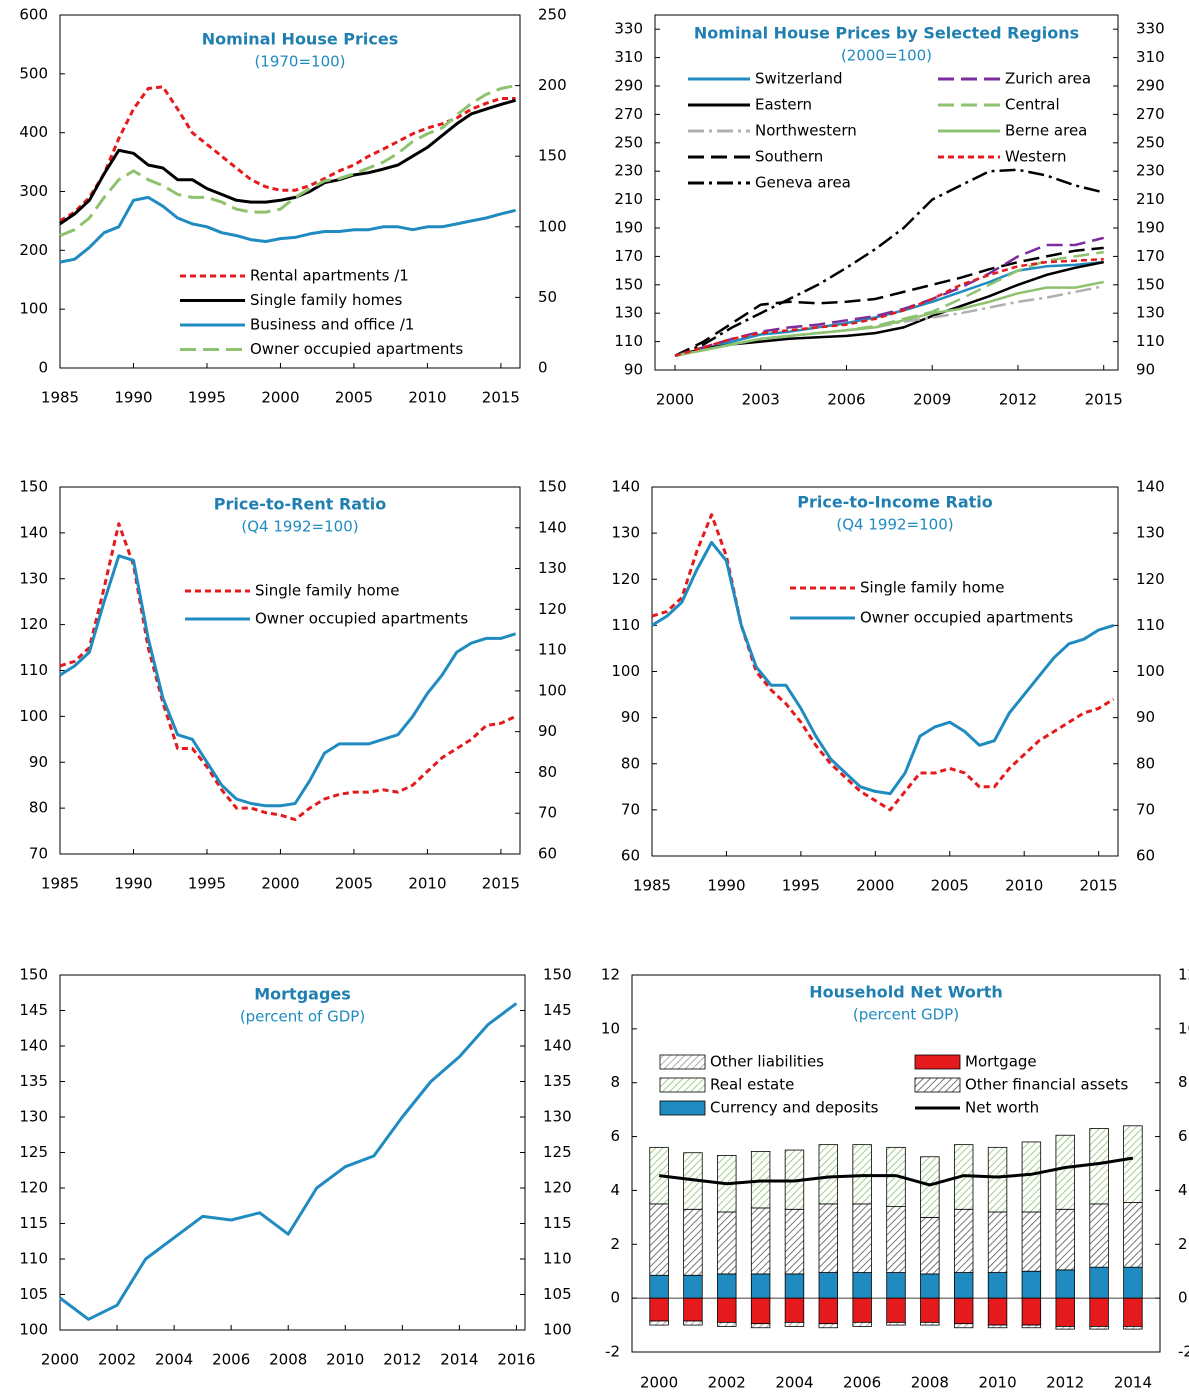 The image size is (1189, 1395). What do you see at coordinates (1183, 1082) in the screenshot?
I see `y2-tick-label: 8` at bounding box center [1183, 1082].